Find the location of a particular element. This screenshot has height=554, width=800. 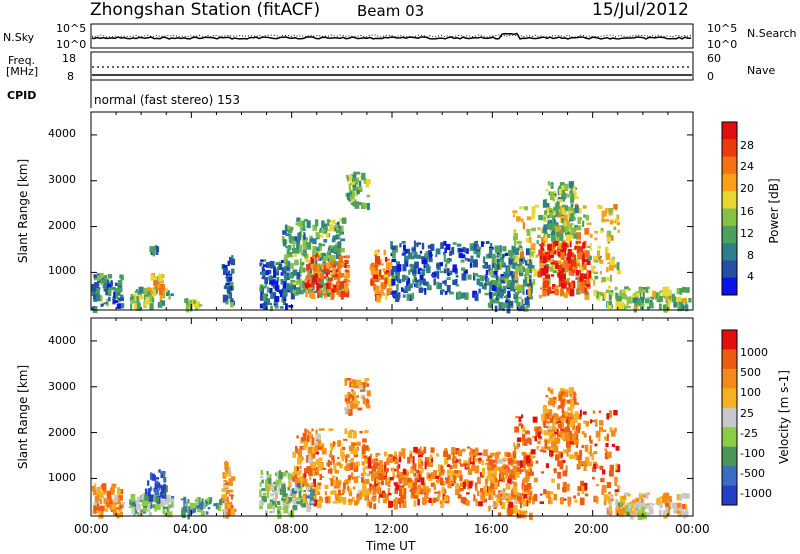

power-cbar-label: Power [dB] is located at coordinates (774, 211).